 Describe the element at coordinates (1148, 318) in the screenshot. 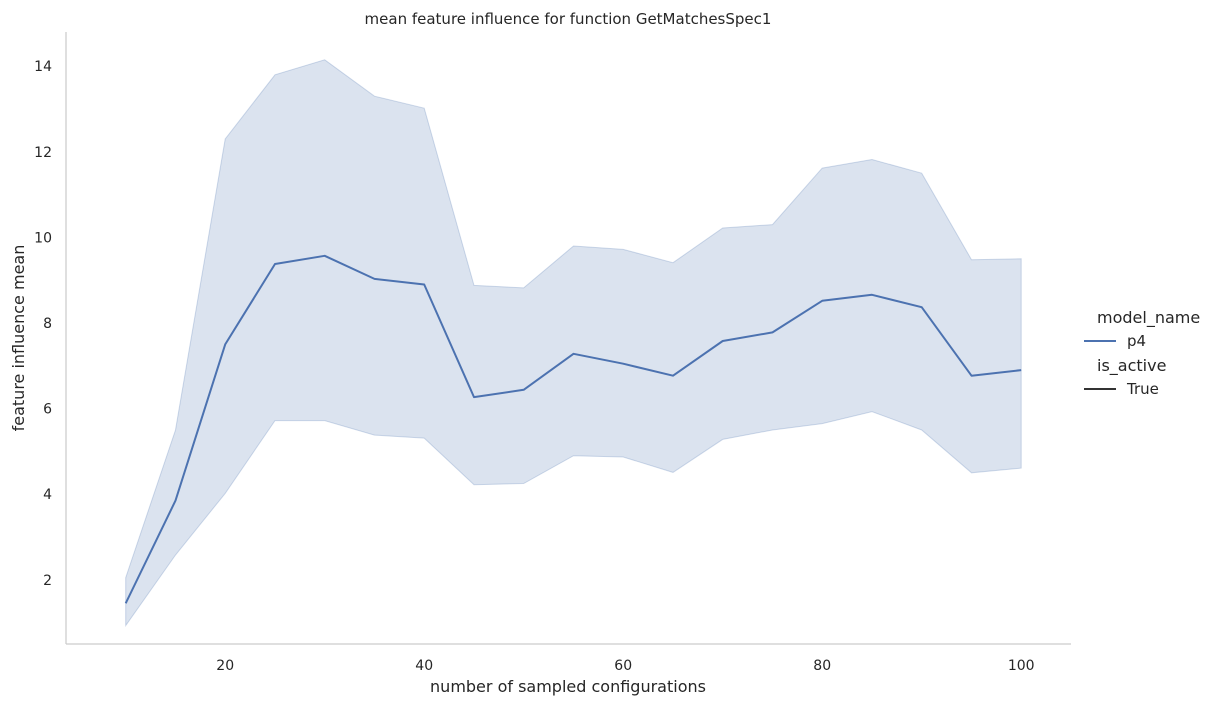

I see `legend-hue-title: model_name` at that location.